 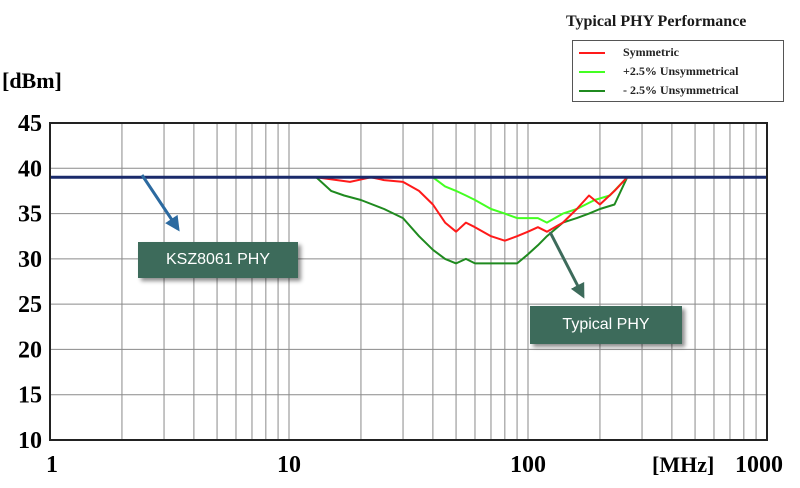 What do you see at coordinates (30, 441) in the screenshot?
I see `y-tick-label: 10` at bounding box center [30, 441].